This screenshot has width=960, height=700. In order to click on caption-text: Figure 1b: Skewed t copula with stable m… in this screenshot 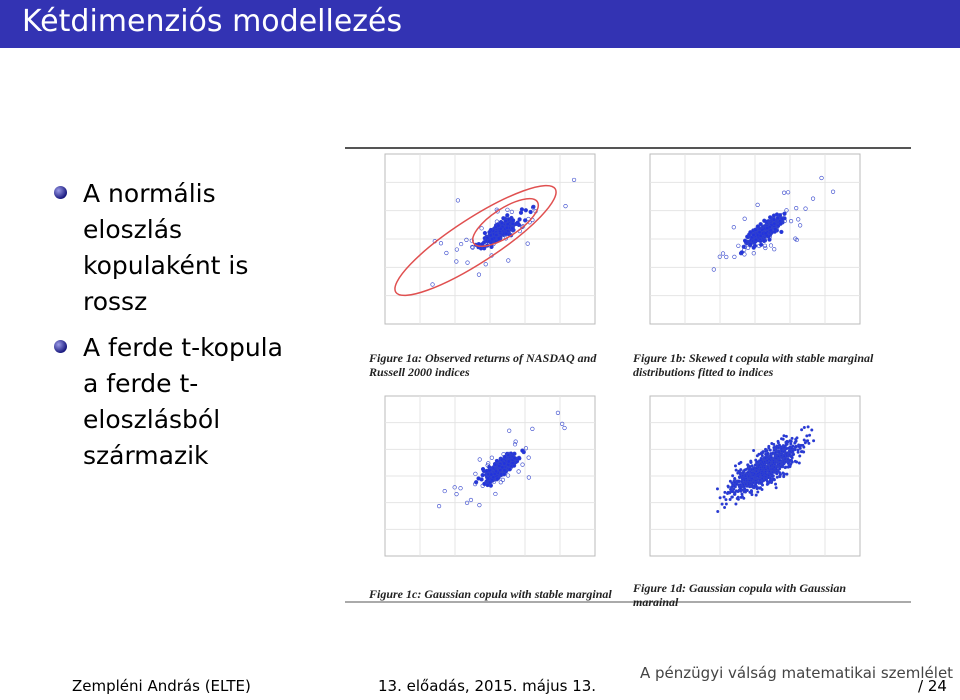, I will do `click(753, 358)`.